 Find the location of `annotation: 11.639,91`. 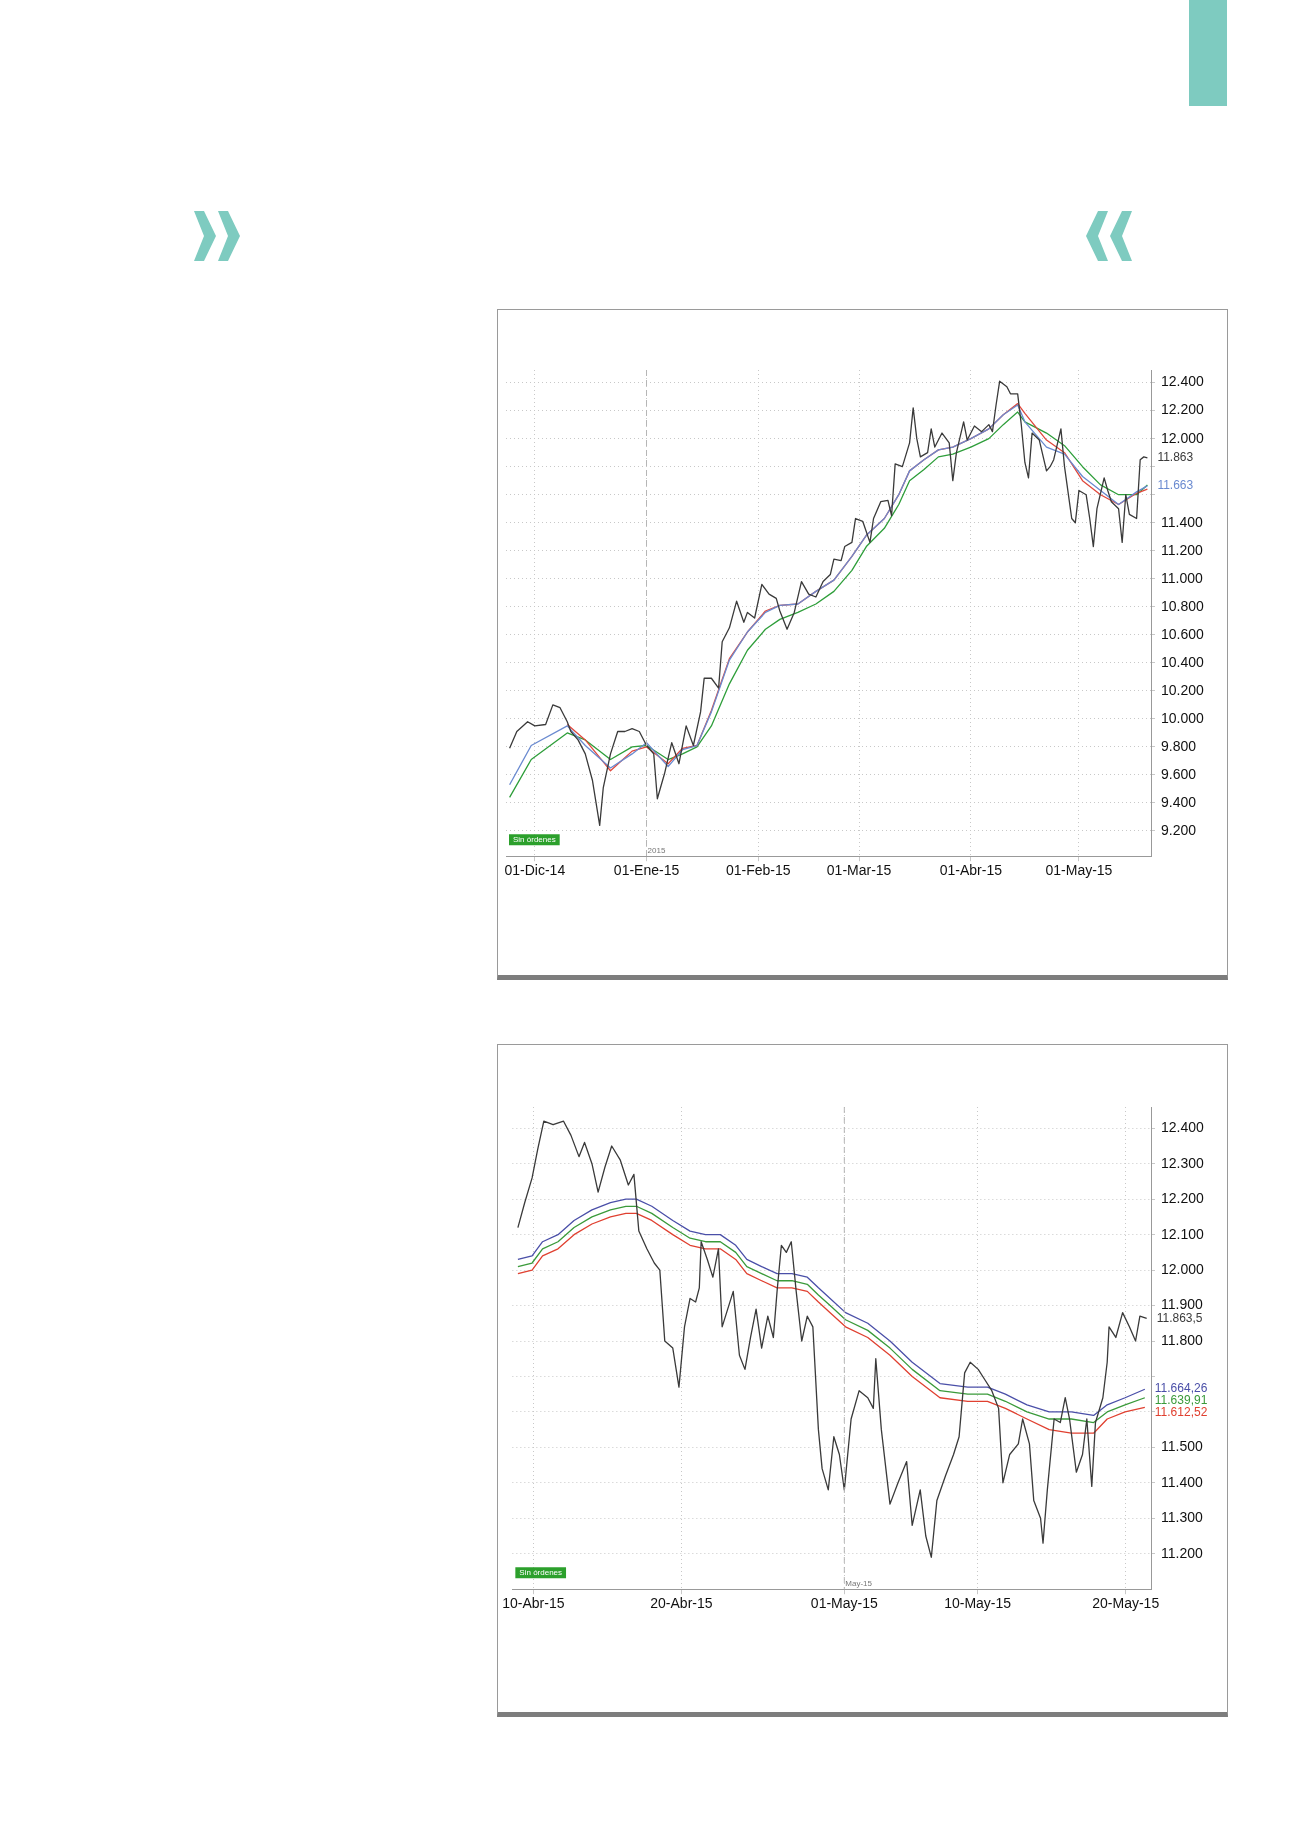

annotation: 11.639,91 is located at coordinates (1181, 1400).